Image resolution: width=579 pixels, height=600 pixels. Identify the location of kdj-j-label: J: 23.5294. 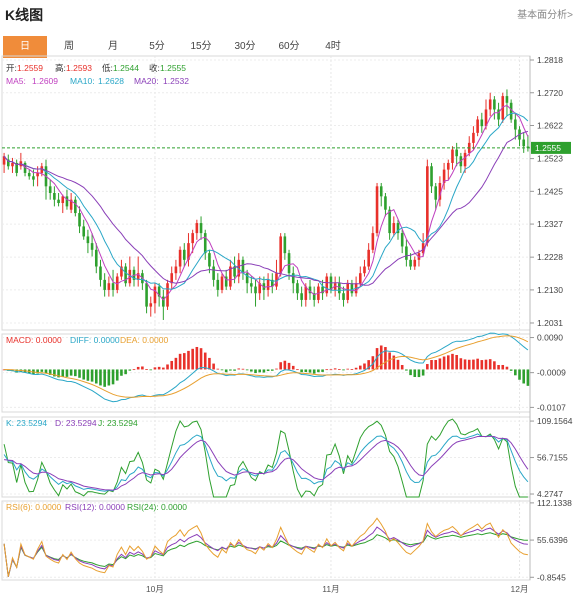
(118, 423).